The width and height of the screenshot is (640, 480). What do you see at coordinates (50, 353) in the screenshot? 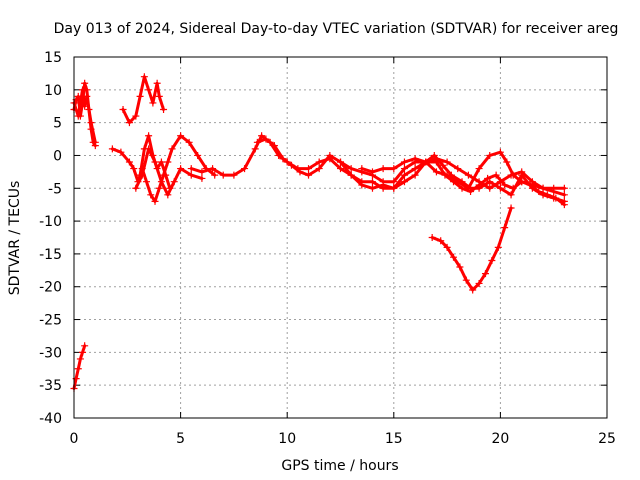
I see `y-tick-label: -30` at bounding box center [50, 353].